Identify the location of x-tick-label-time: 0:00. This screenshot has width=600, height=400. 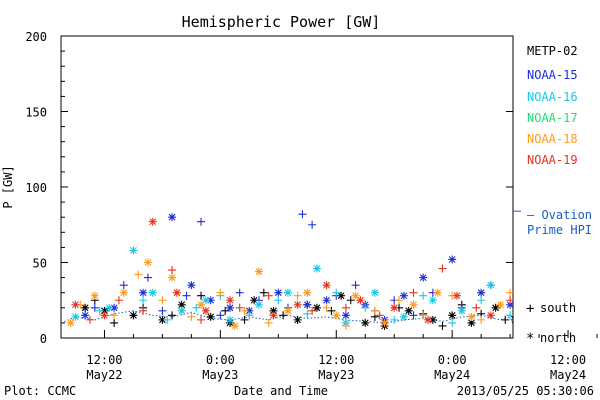
(452, 360).